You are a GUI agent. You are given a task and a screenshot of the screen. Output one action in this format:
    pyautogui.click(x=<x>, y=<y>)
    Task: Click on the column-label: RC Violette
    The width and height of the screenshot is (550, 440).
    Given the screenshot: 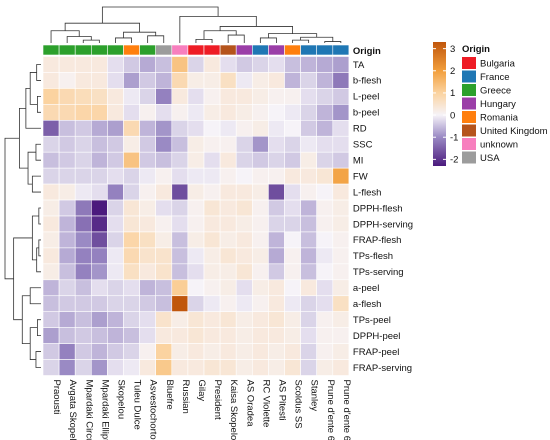 What is the action you would take?
    pyautogui.click(x=265, y=404)
    